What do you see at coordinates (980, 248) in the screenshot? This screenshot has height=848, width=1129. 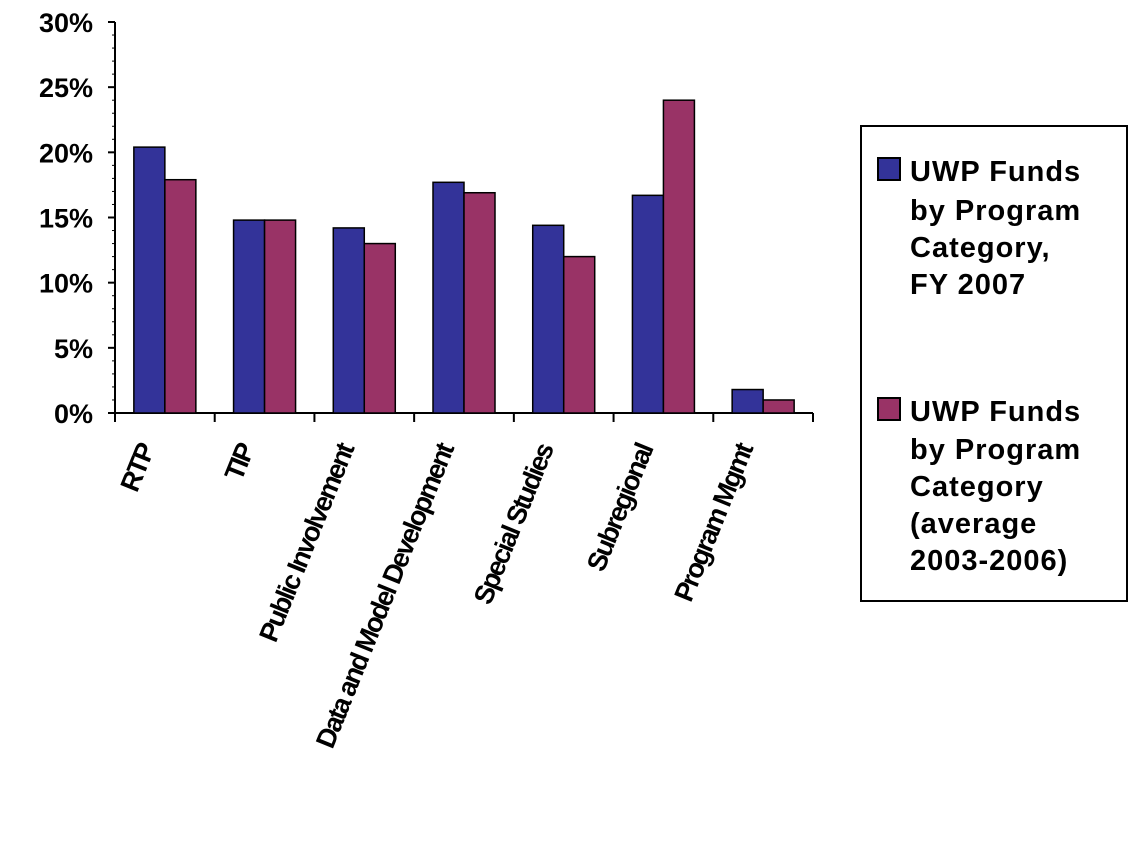 I see `legend-label-series-1-line-3: Category,` at bounding box center [980, 248].